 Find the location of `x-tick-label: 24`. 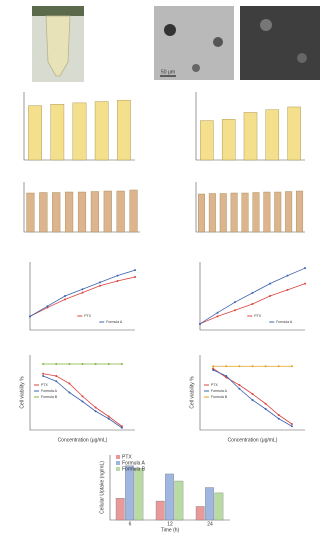

x-tick-label: 24 is located at coordinates (210, 524).